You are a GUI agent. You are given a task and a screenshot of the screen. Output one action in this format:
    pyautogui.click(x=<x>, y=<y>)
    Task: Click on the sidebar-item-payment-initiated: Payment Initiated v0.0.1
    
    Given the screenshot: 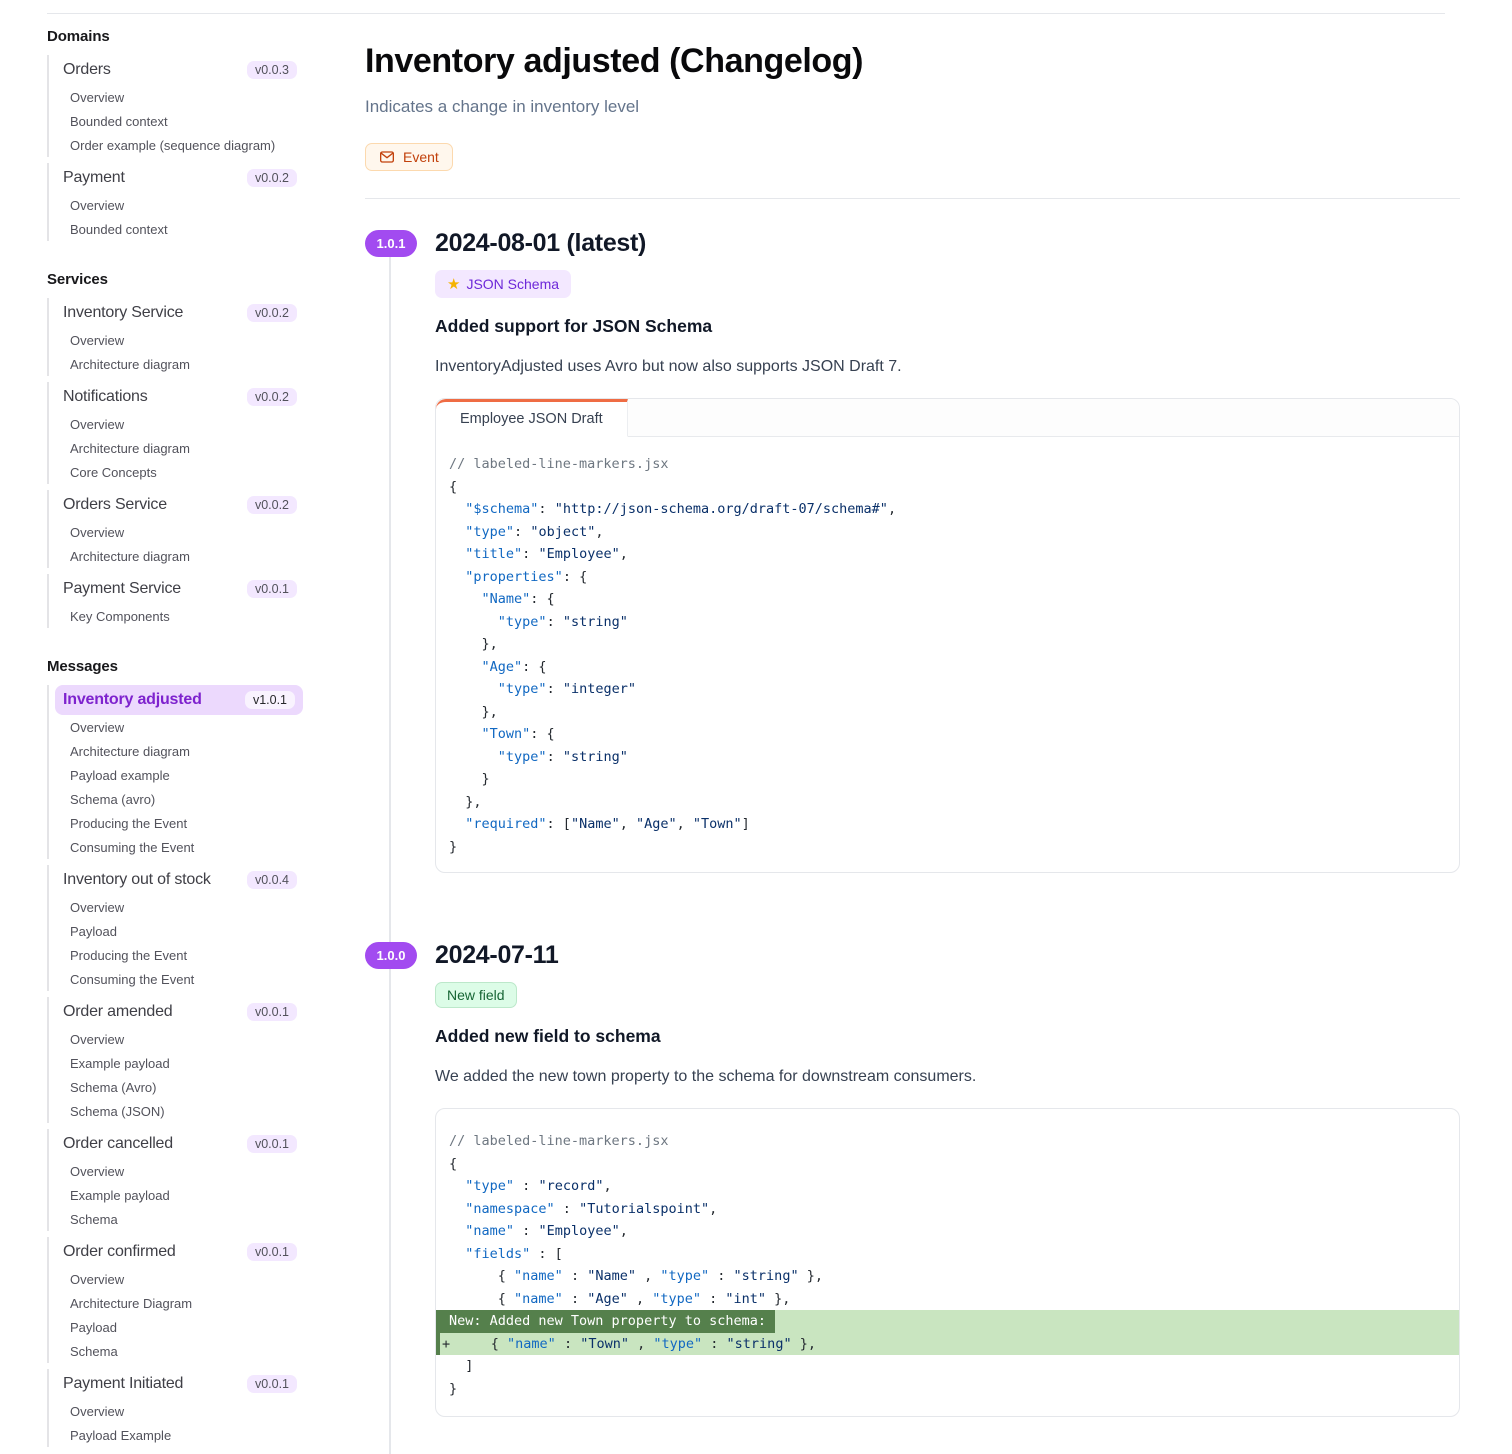 What is the action you would take?
    pyautogui.click(x=176, y=1384)
    